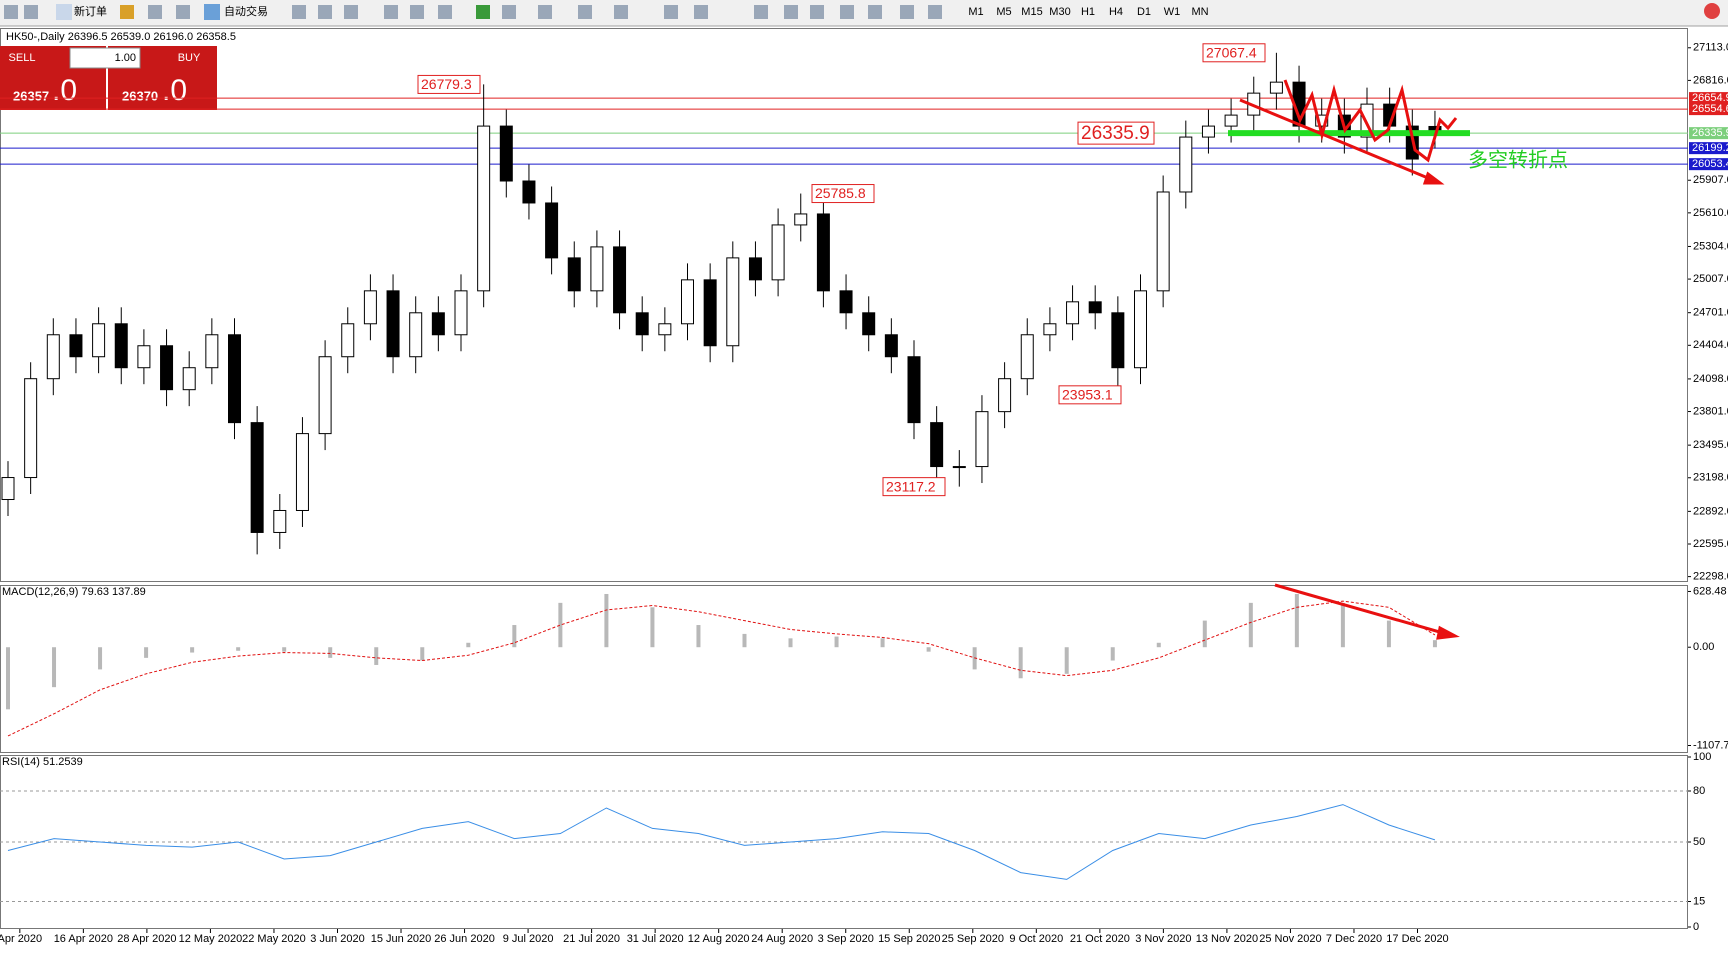 This screenshot has width=1728, height=955. Describe the element at coordinates (1144, 12) in the screenshot. I see `timeframe-button: D1` at that location.